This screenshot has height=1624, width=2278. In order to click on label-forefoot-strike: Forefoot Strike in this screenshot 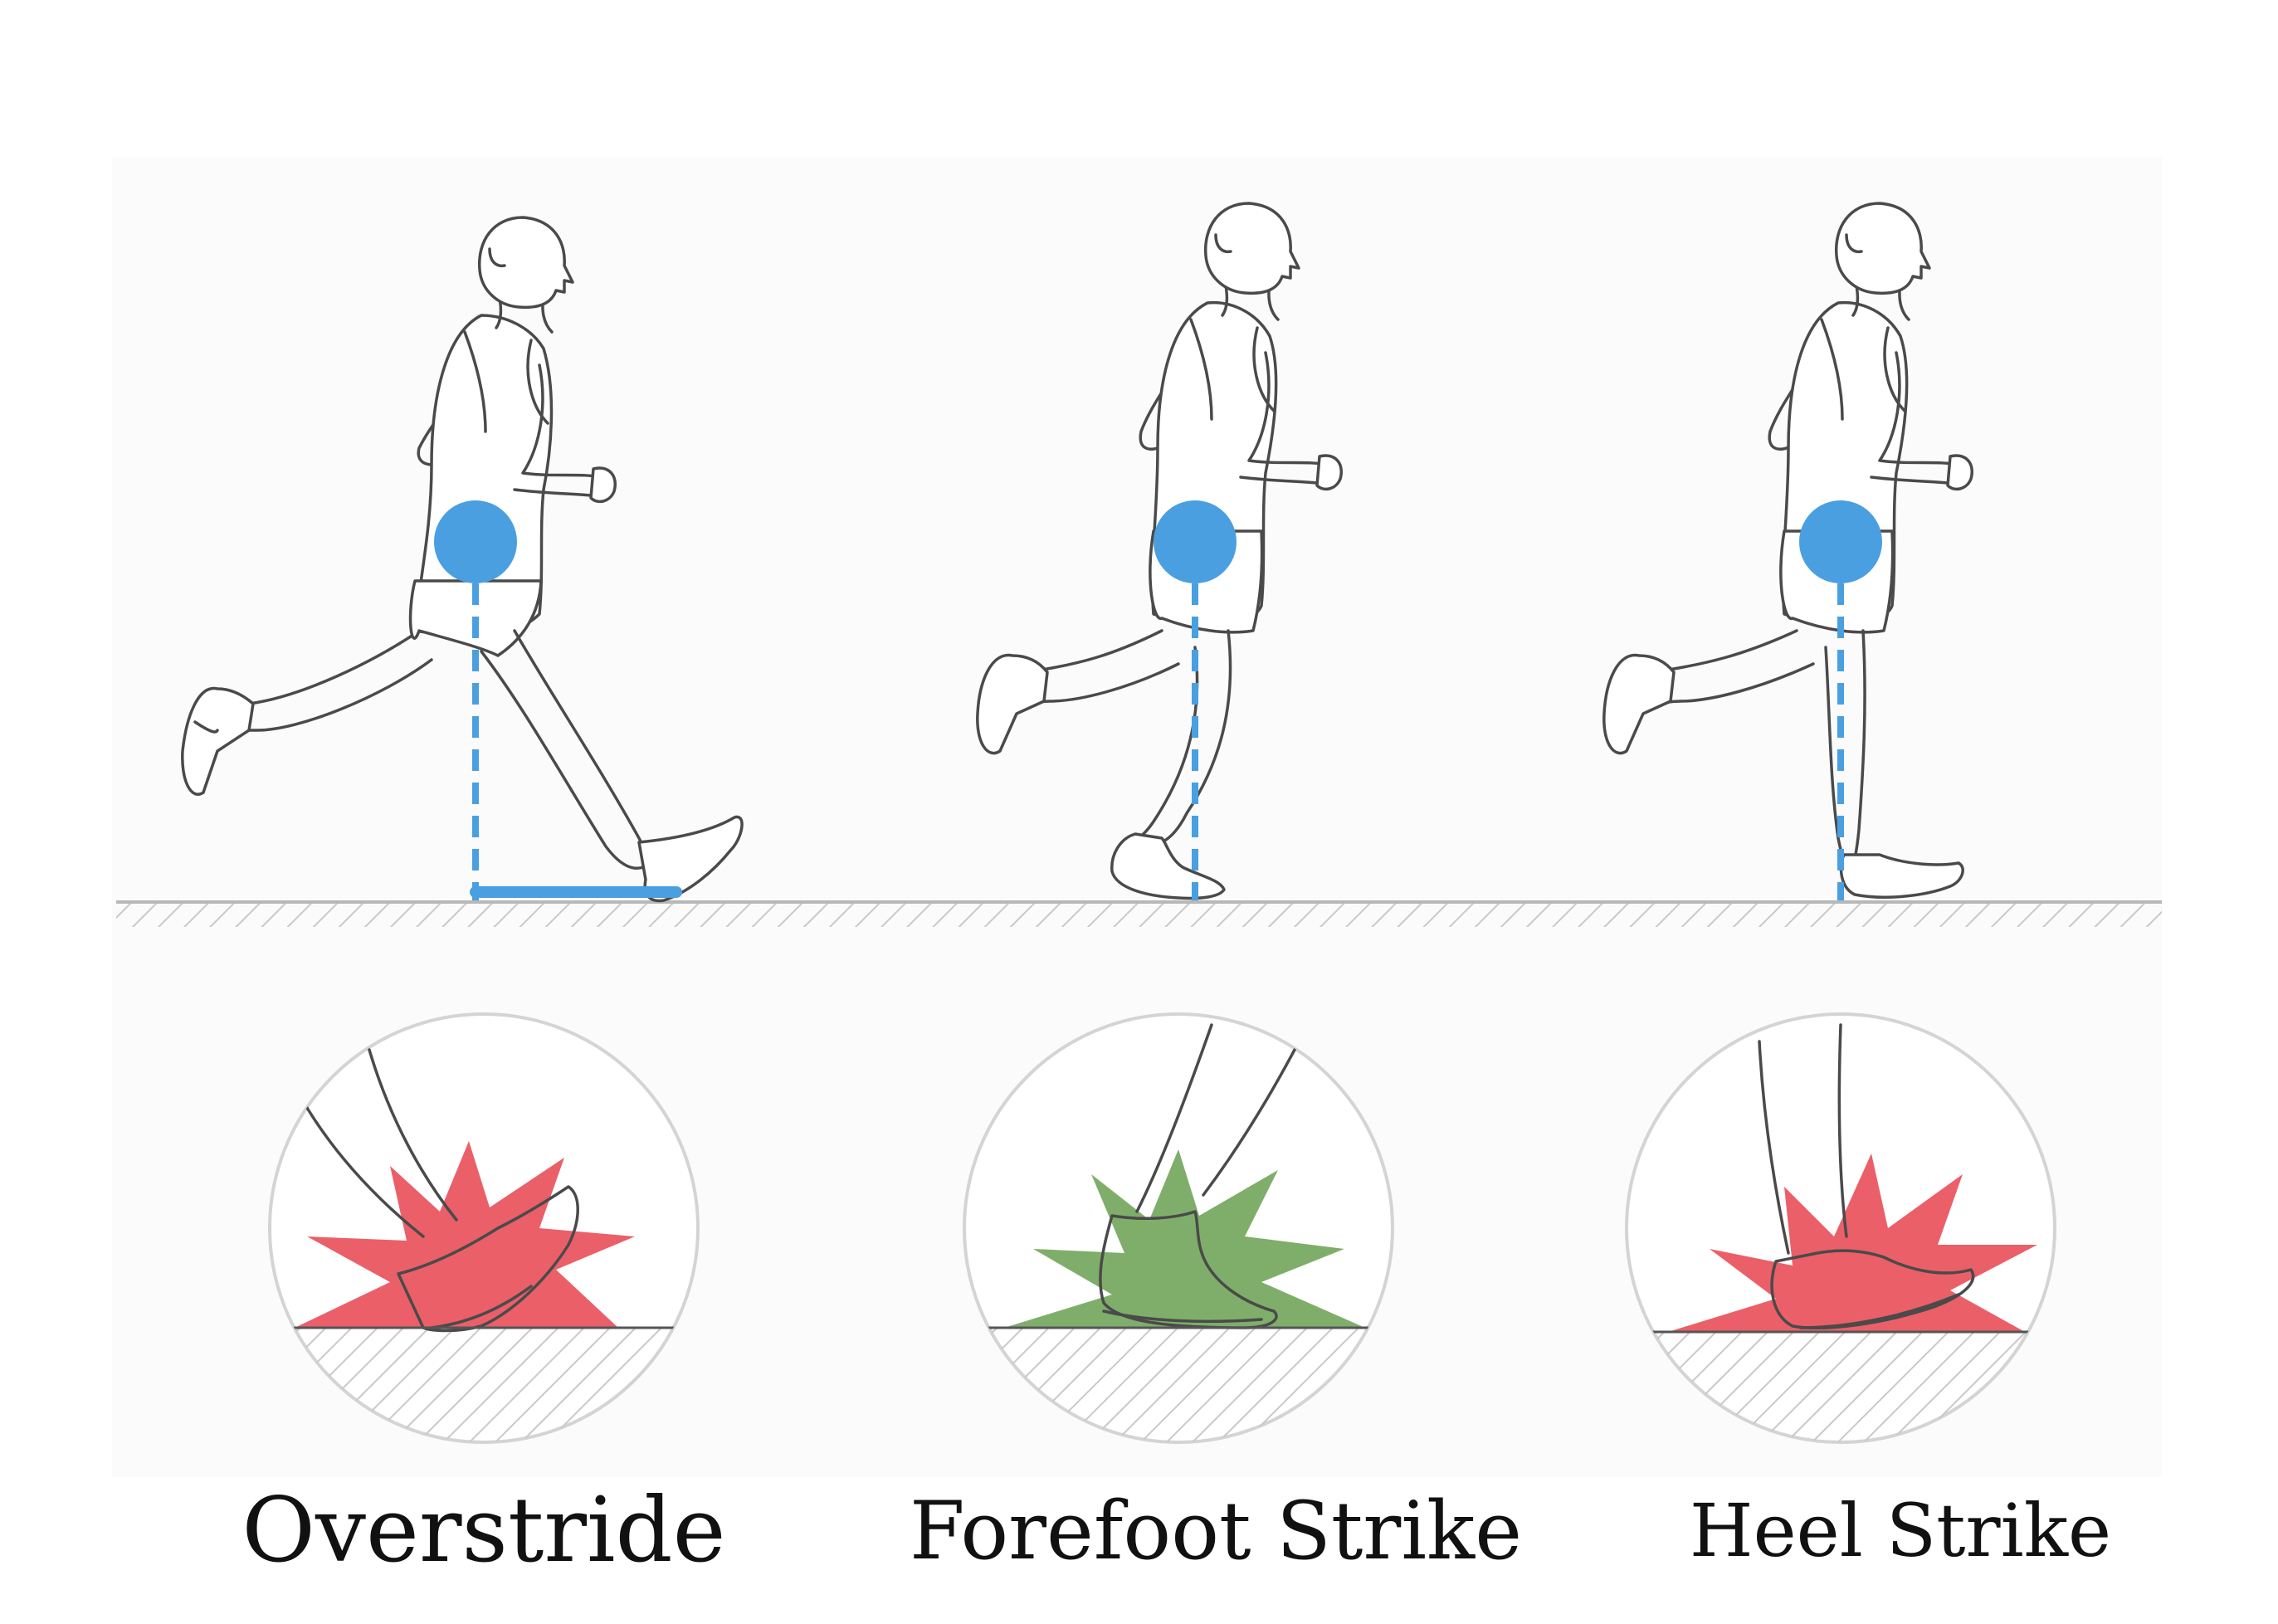, I will do `click(1216, 1531)`.